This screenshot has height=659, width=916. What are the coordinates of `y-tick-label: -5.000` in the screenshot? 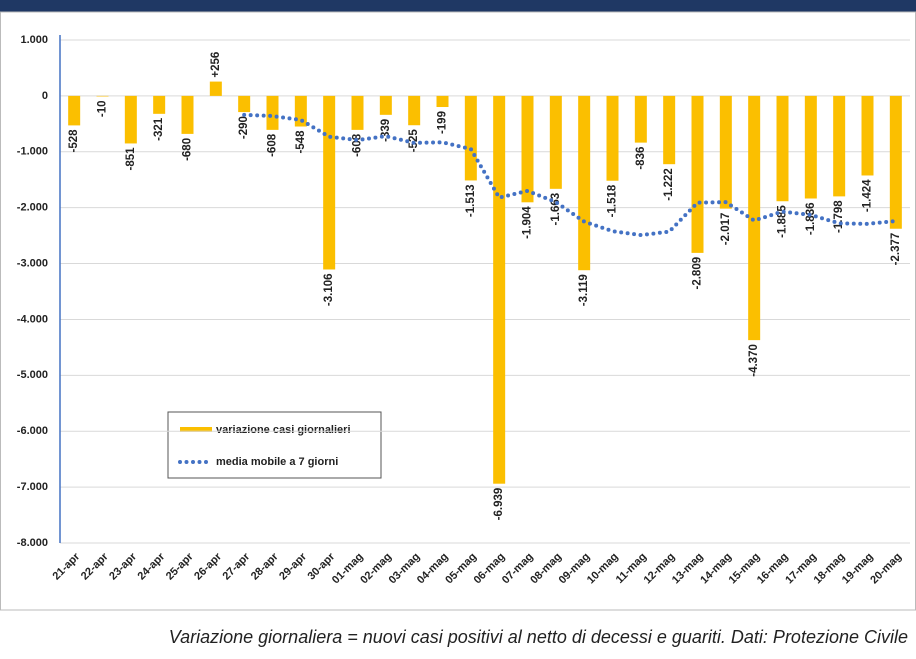 It's located at (32, 375).